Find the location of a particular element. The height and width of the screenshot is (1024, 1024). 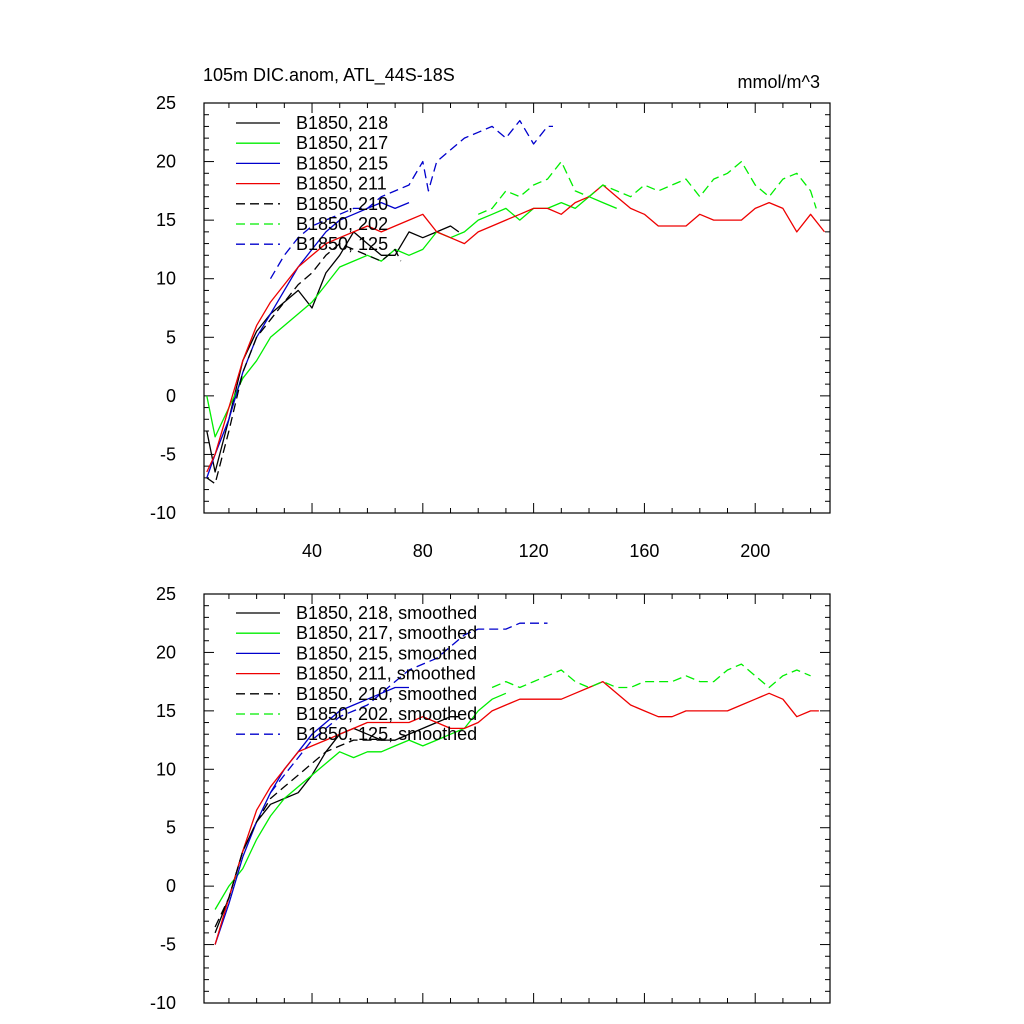

legend-label: B1850, 125, smoothed is located at coordinates (386, 734).